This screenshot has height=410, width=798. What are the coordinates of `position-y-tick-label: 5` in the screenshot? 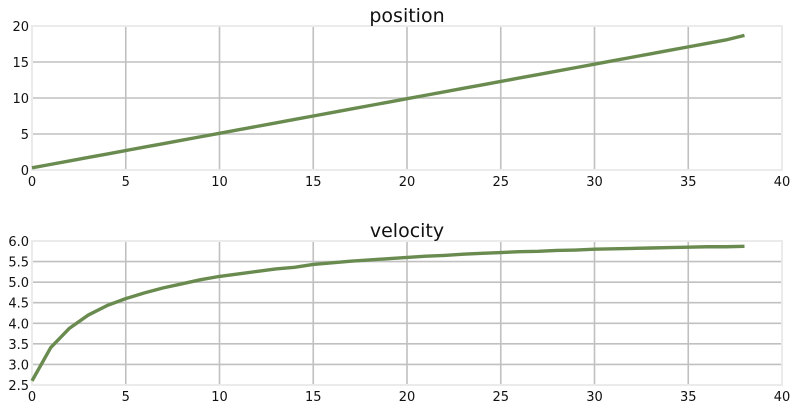 It's located at (25, 135).